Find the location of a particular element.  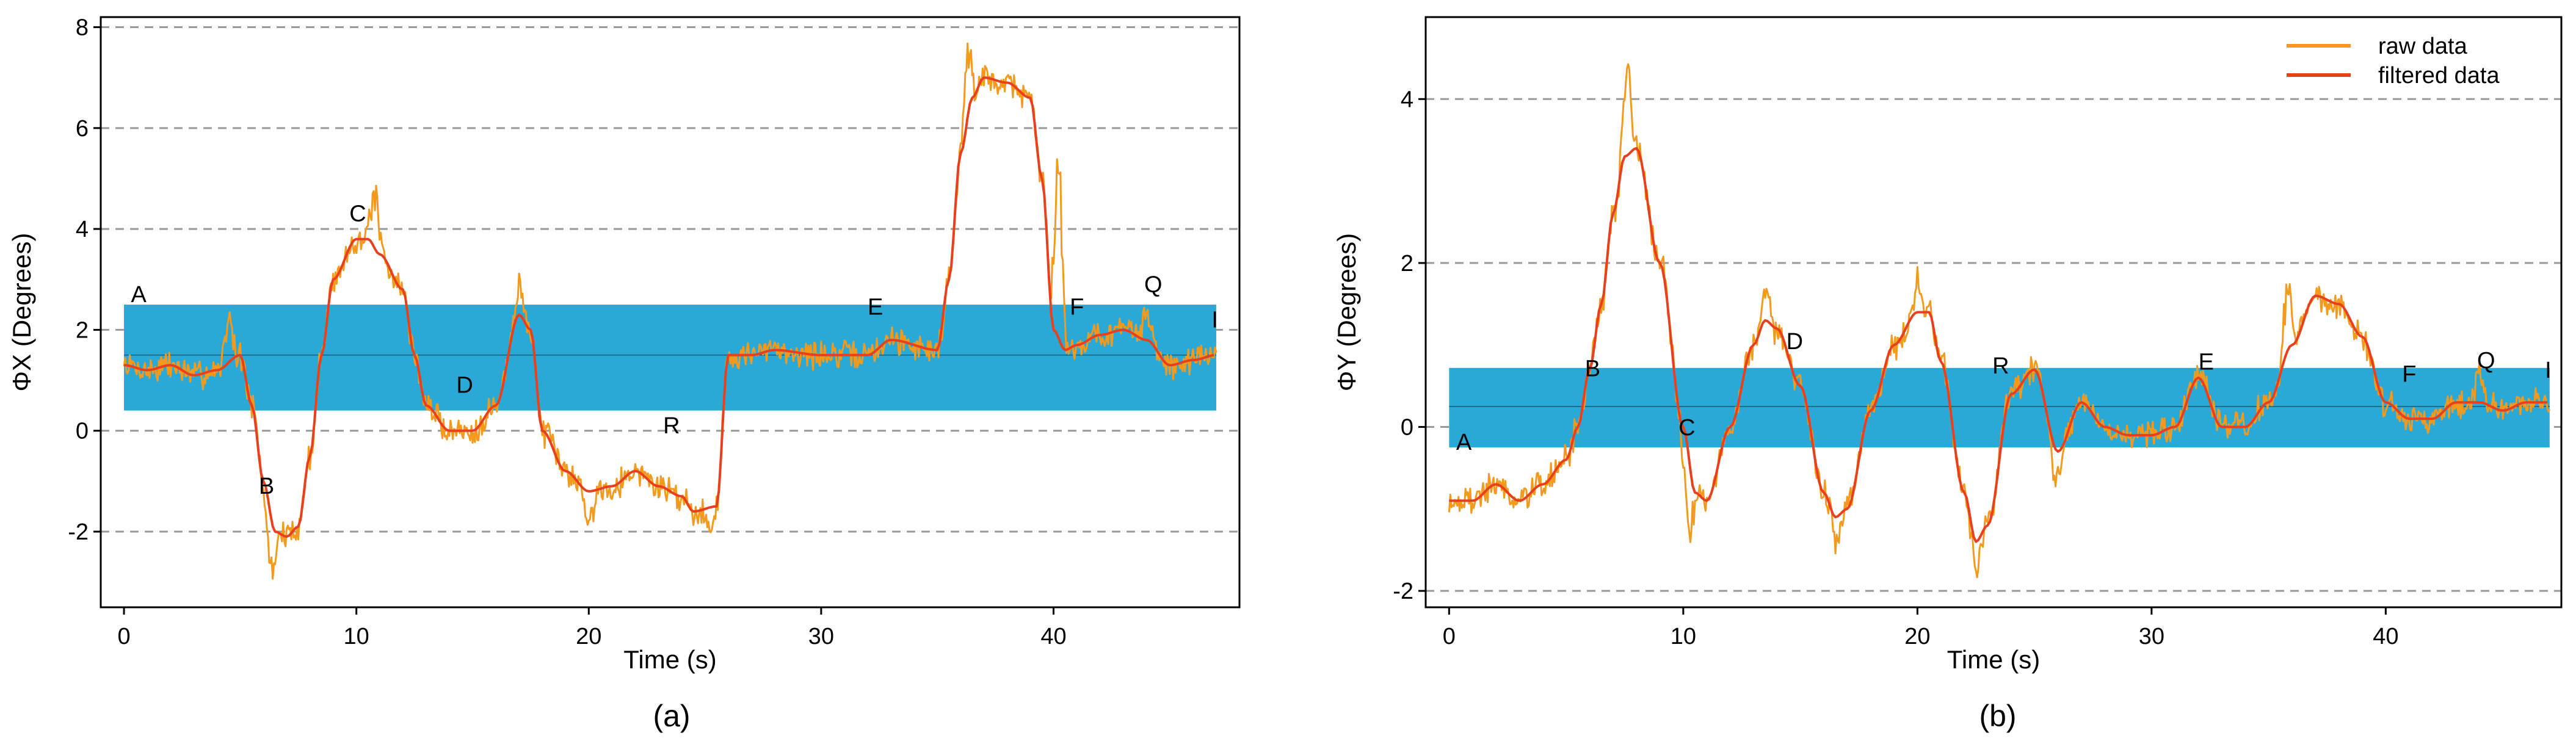

legend-raw-label: raw data is located at coordinates (2423, 46).